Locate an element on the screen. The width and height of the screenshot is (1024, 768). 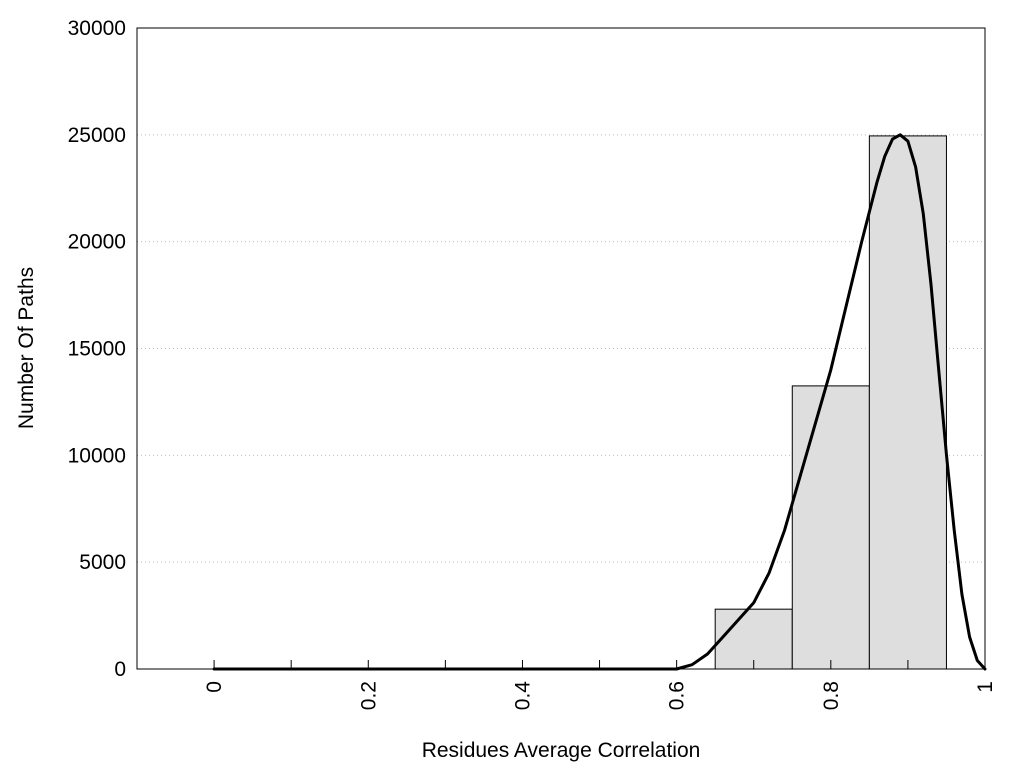
x-axis: 0 0.2 0.4 0.6 0.8 1 is located at coordinates (600, 685).